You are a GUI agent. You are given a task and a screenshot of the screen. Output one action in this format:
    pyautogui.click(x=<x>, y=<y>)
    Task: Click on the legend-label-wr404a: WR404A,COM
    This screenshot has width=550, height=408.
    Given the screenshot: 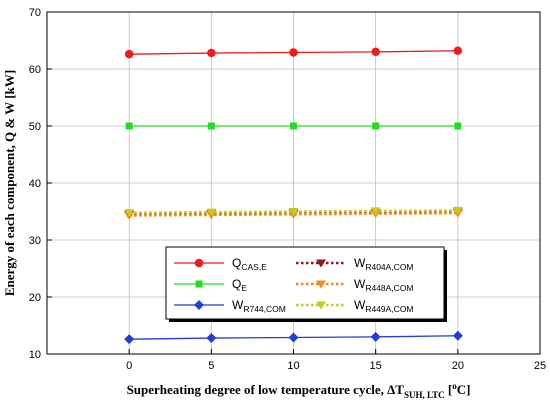 What is the action you would take?
    pyautogui.click(x=384, y=264)
    